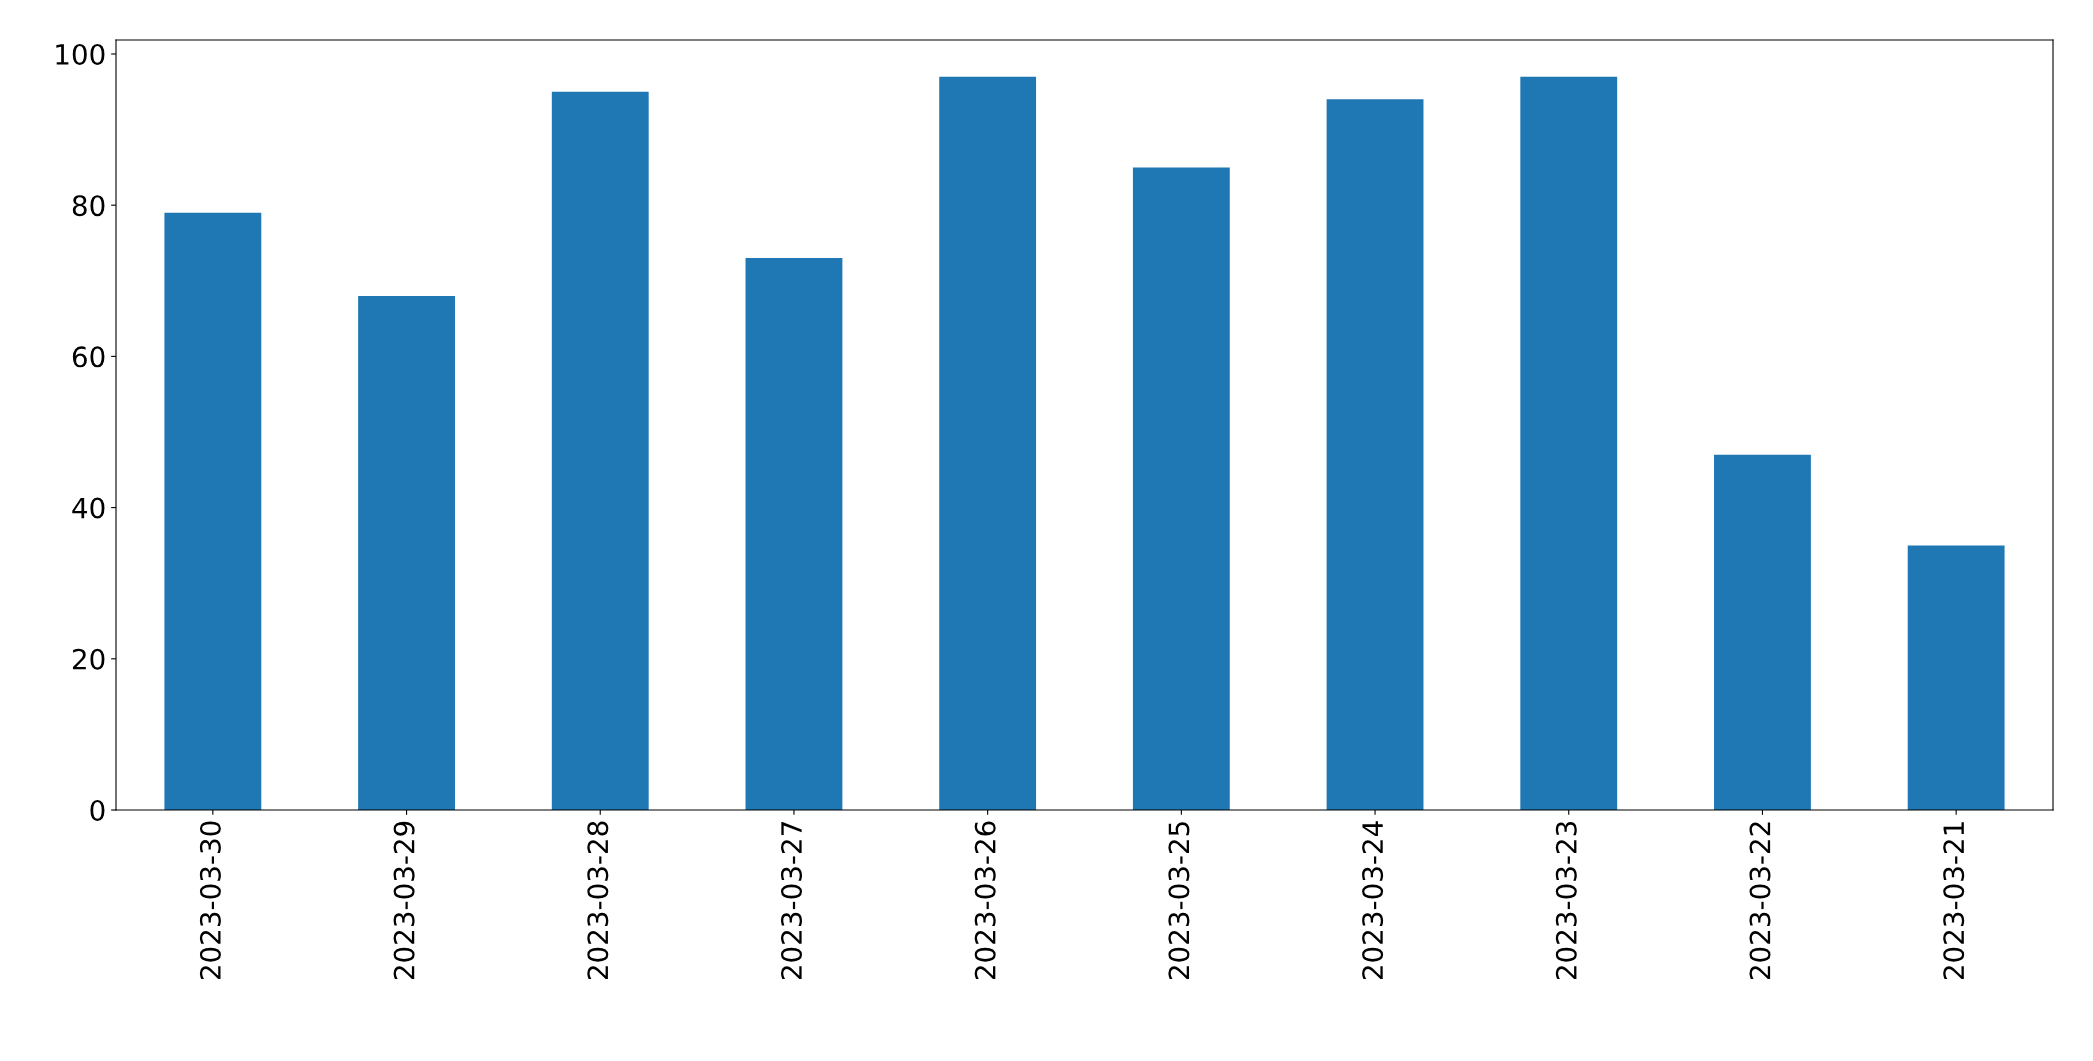 This screenshot has height=1061, width=2093. I want to click on x-tick-label: 2023-03-28, so click(598, 900).